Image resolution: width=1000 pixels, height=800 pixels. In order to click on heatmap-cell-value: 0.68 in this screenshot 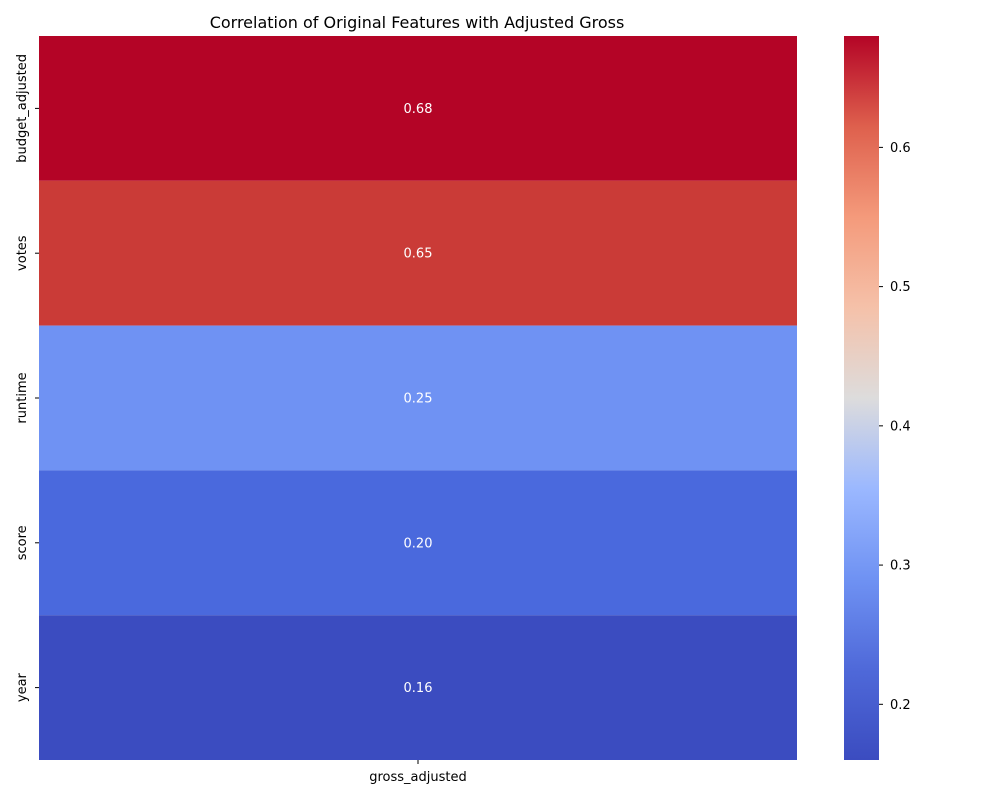, I will do `click(418, 109)`.